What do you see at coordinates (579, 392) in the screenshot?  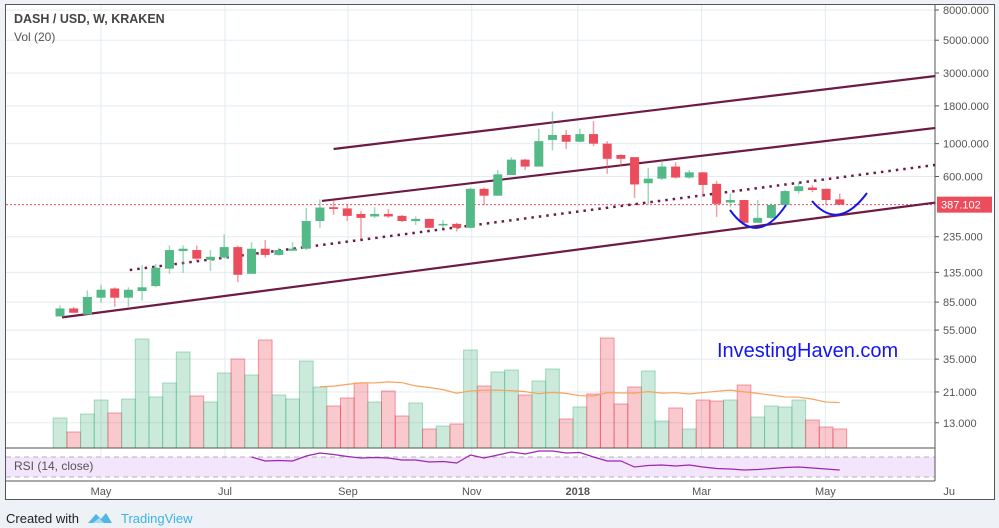 I see `volume-ma-line` at bounding box center [579, 392].